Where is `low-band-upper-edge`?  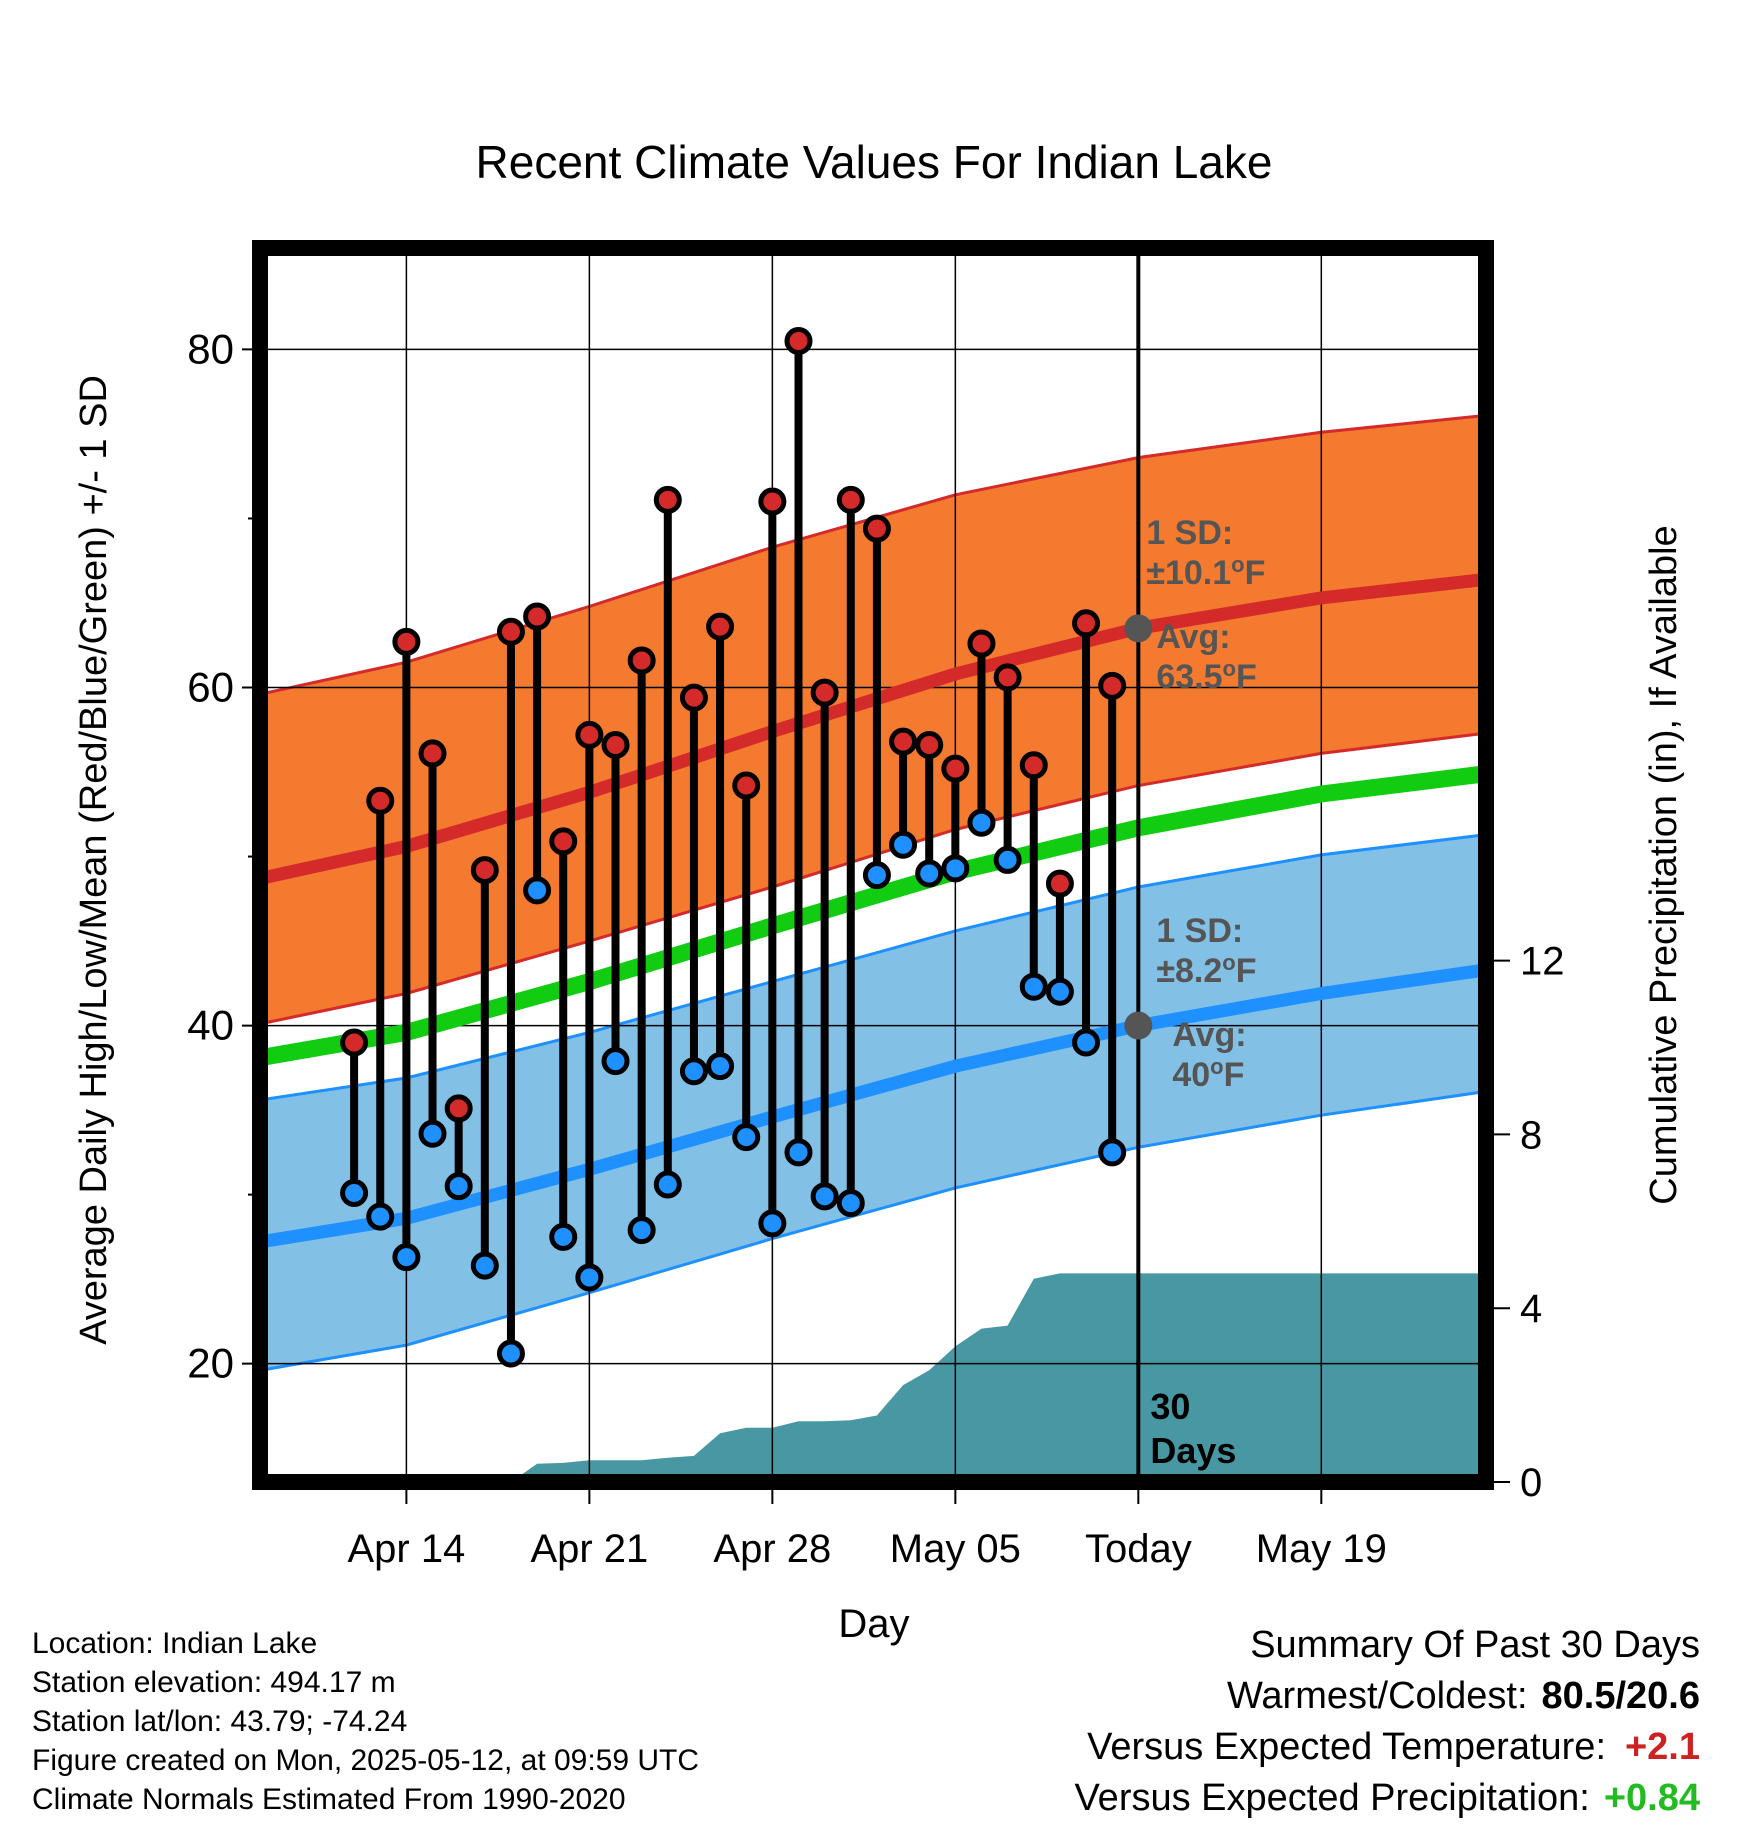 low-band-upper-edge is located at coordinates (873, 967).